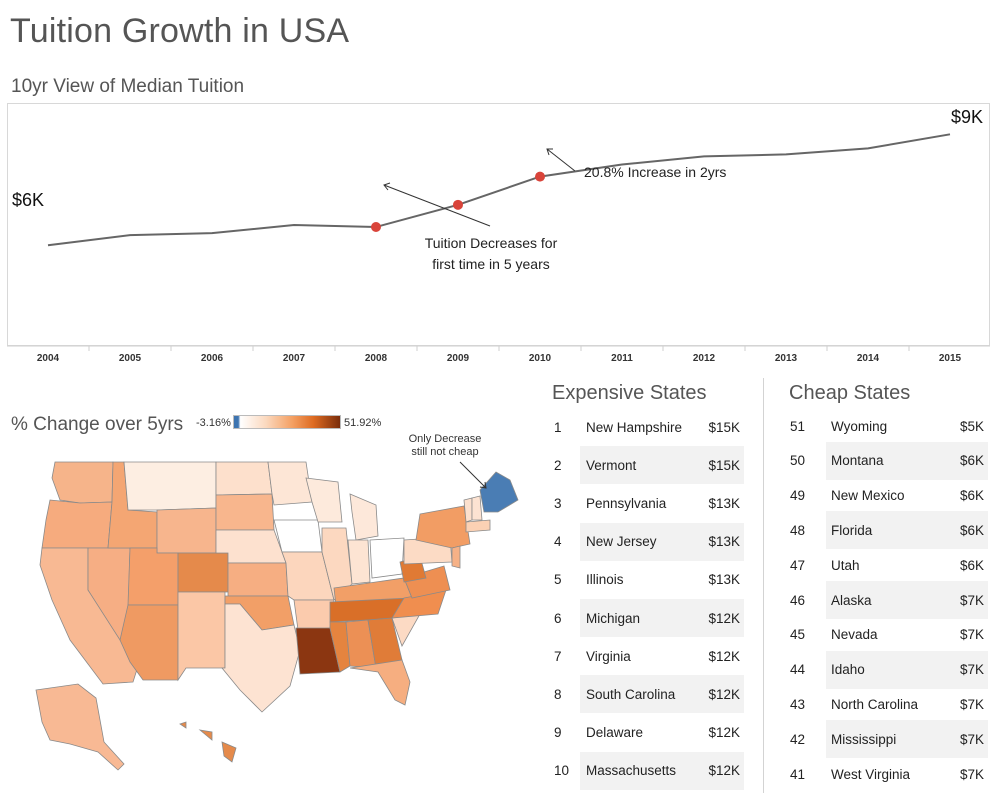 This screenshot has width=995, height=799. What do you see at coordinates (499, 492) in the screenshot?
I see `state-maine` at bounding box center [499, 492].